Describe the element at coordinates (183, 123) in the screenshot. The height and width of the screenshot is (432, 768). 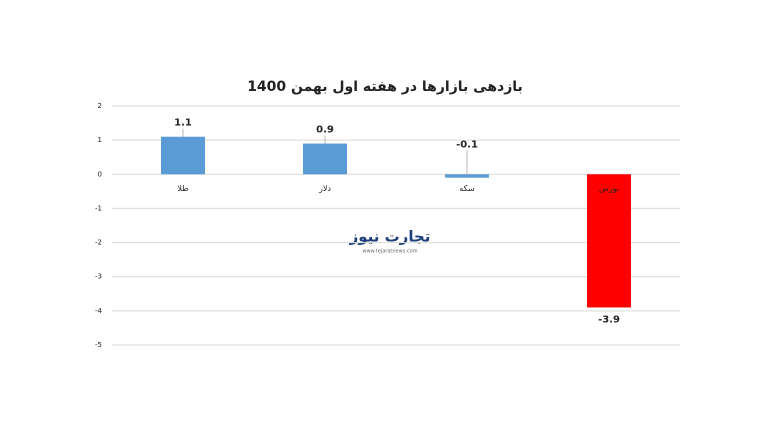
I see `value-label: 1.1` at that location.